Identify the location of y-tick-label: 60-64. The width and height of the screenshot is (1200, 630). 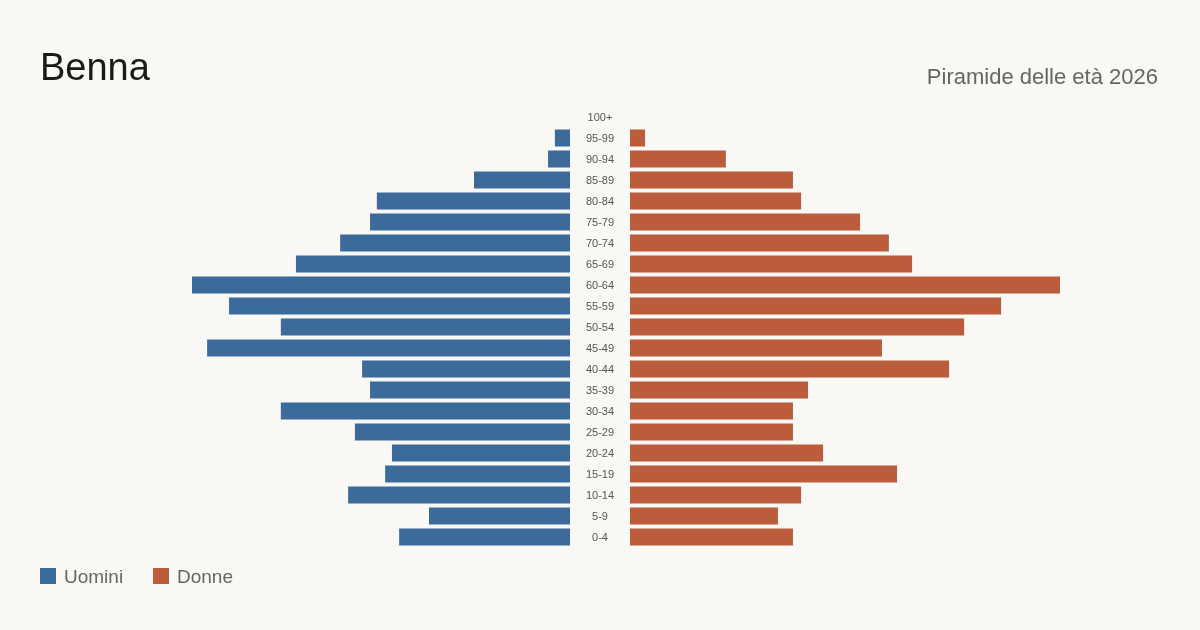
(600, 284).